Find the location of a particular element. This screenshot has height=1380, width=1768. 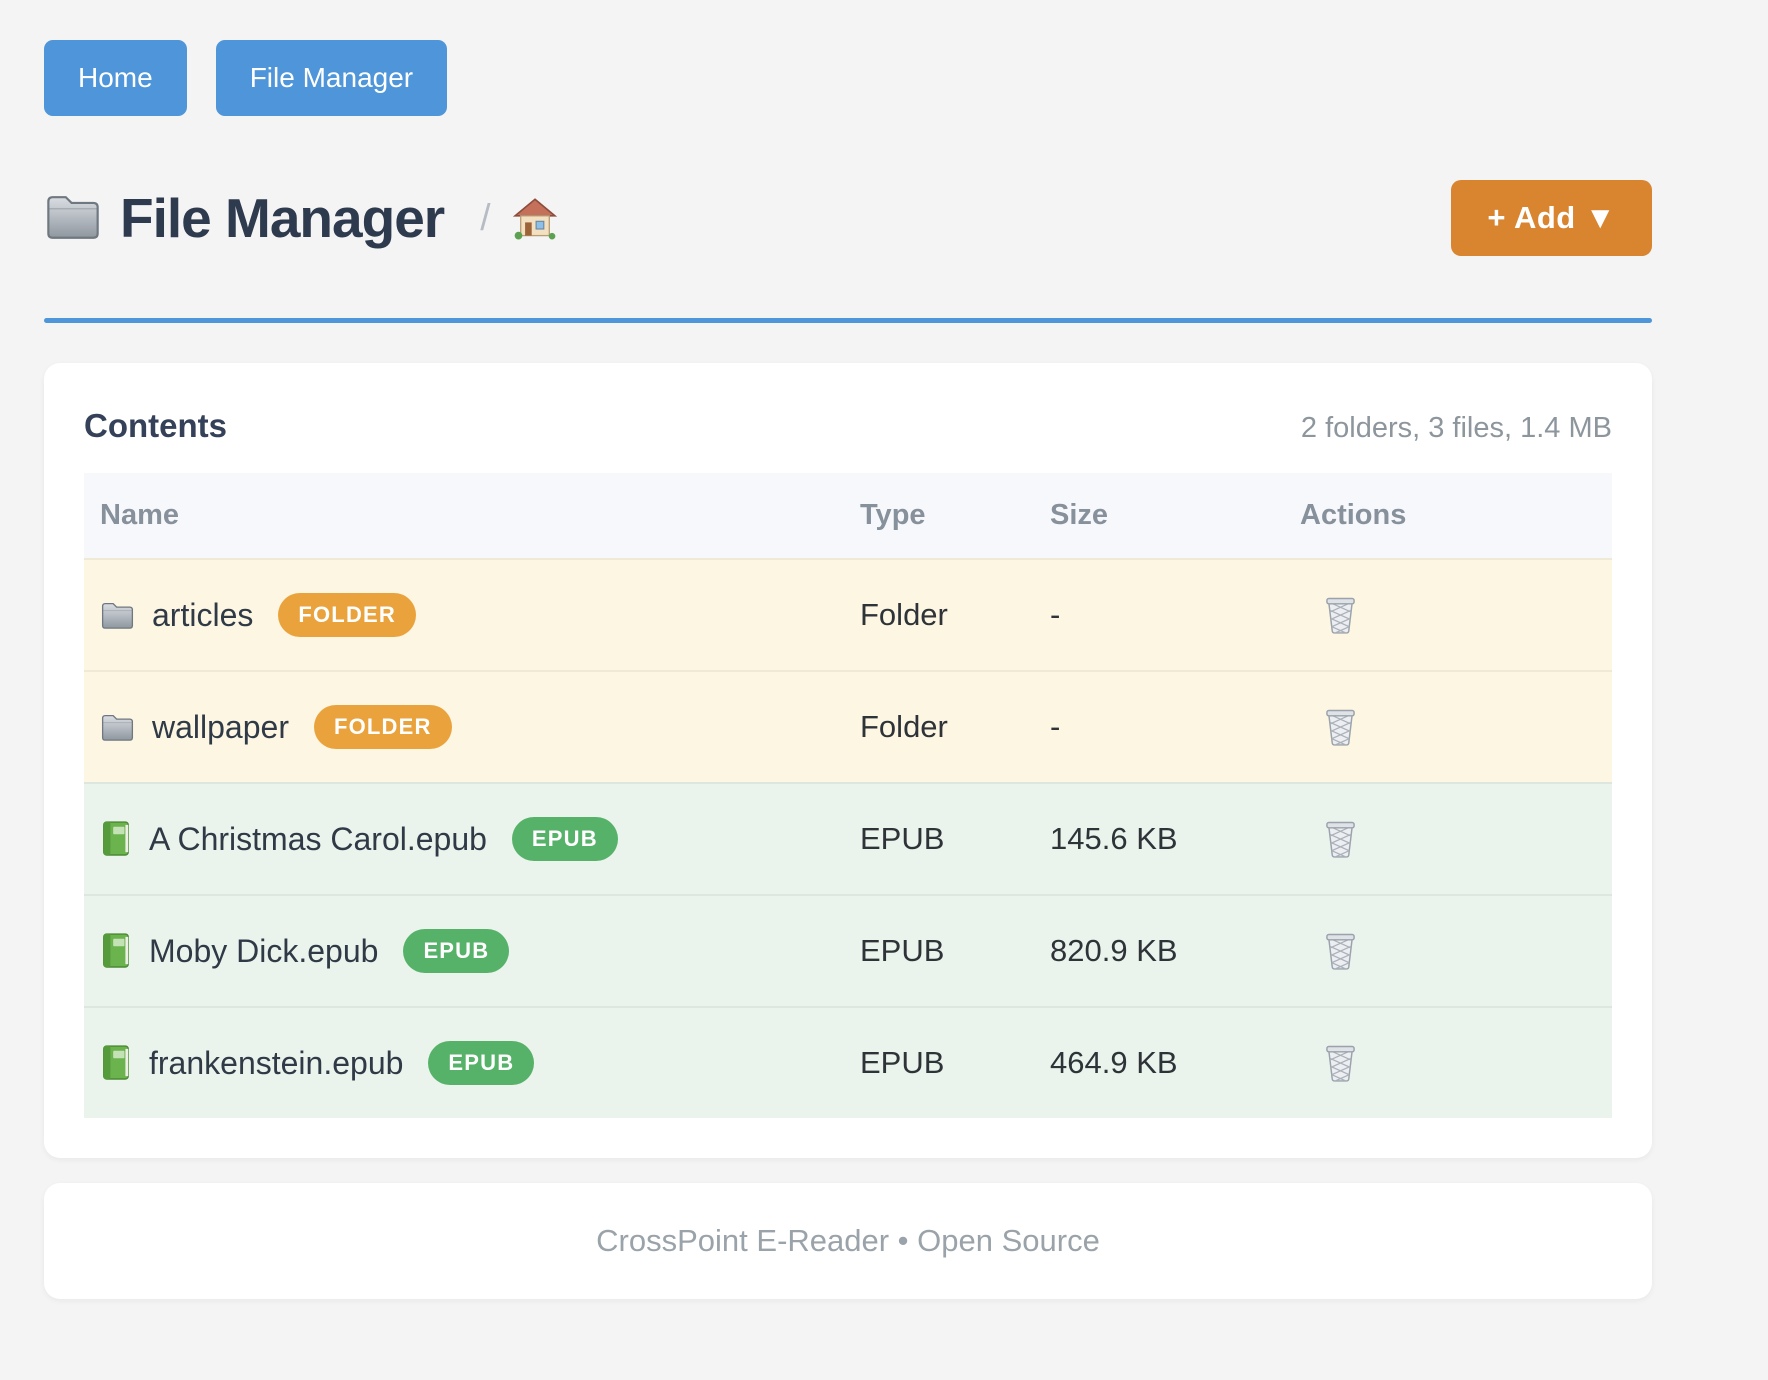

header-divider is located at coordinates (848, 320).